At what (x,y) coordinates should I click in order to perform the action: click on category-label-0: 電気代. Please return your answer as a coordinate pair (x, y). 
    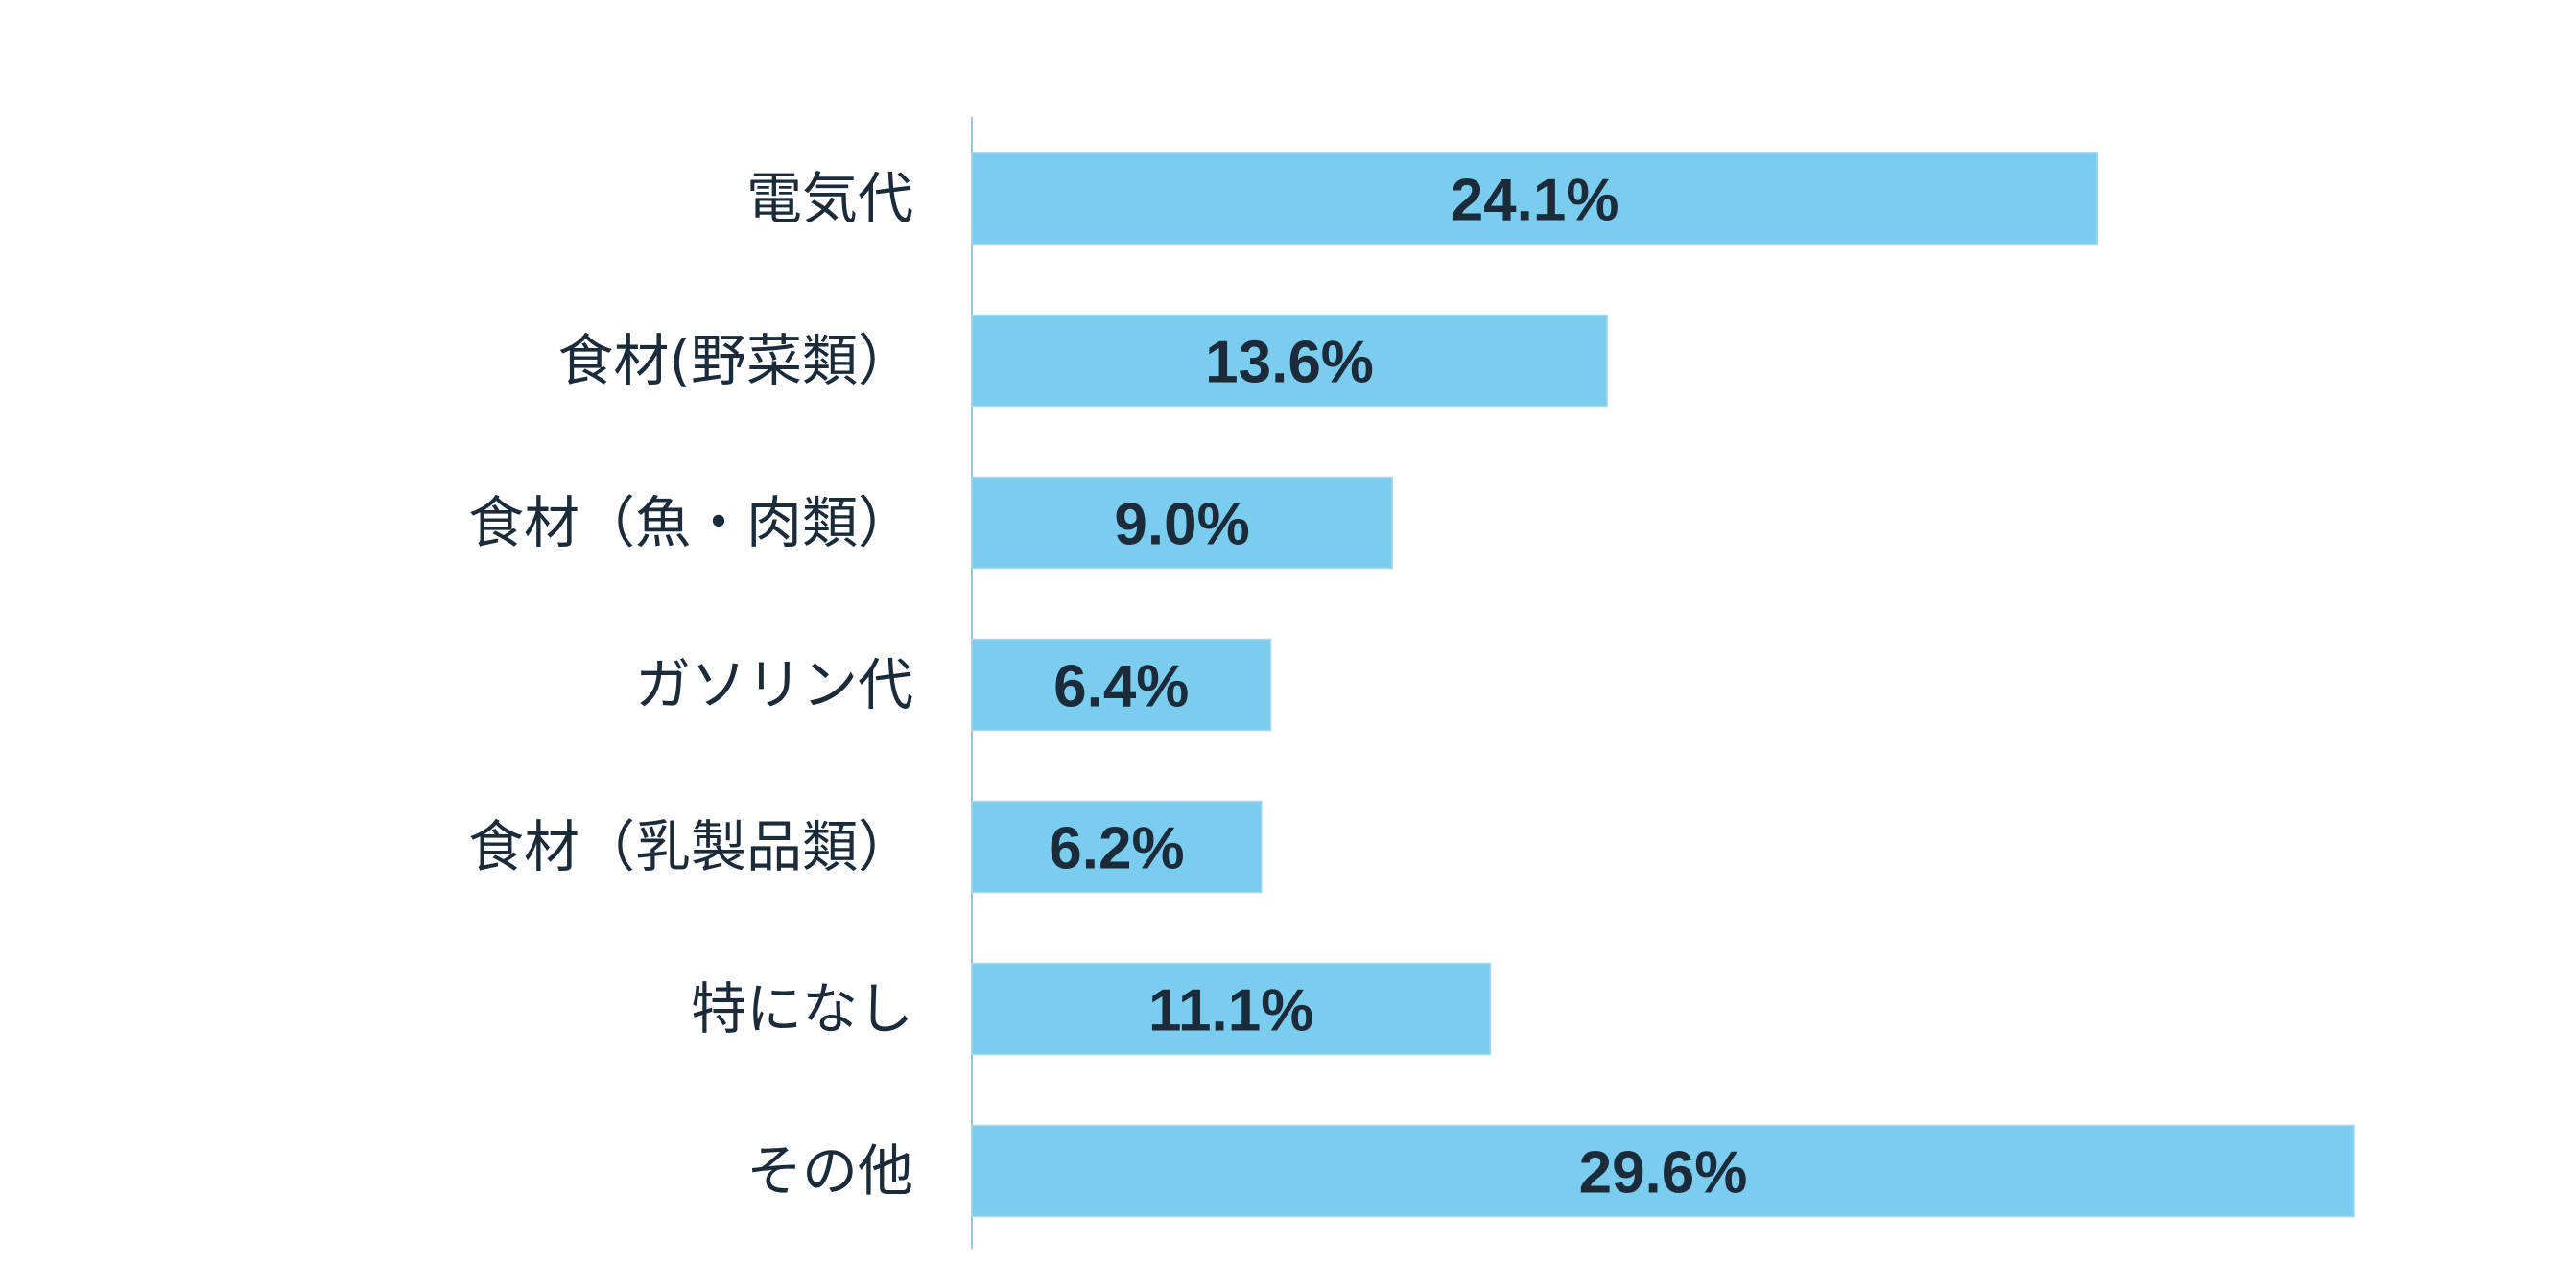
    Looking at the image, I should click on (829, 199).